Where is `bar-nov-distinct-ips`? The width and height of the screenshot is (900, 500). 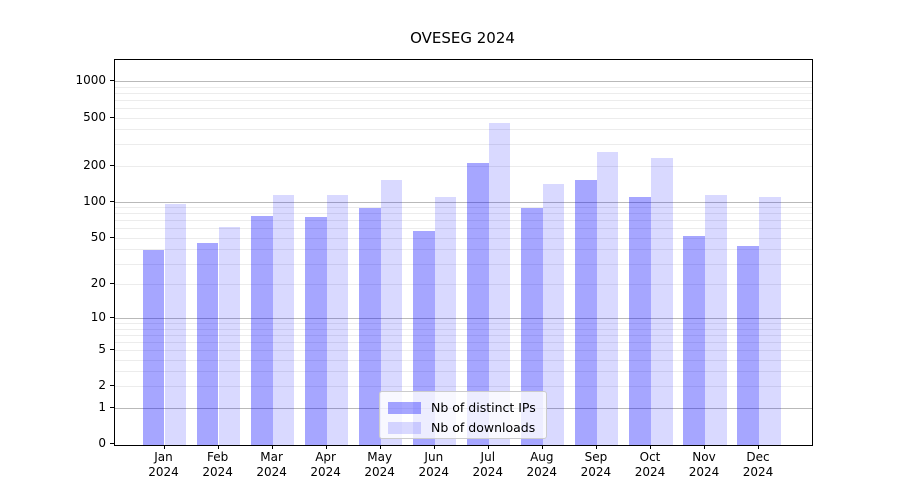
bar-nov-distinct-ips is located at coordinates (694, 340).